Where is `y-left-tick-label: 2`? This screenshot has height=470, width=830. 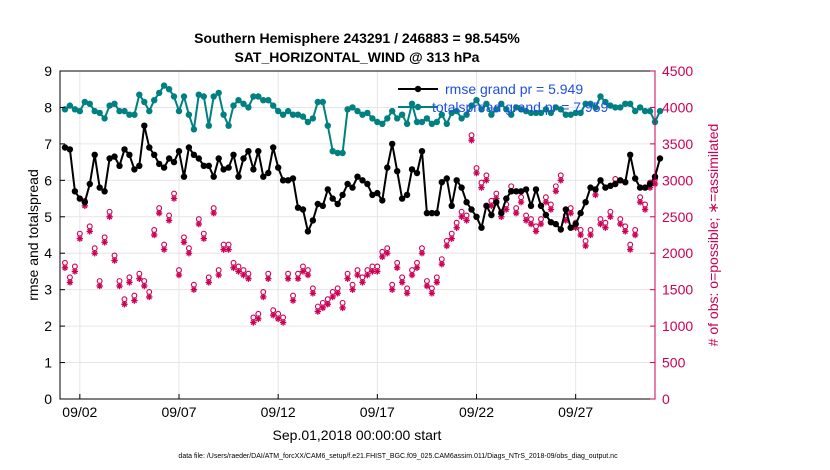 y-left-tick-label: 2 is located at coordinates (48, 326).